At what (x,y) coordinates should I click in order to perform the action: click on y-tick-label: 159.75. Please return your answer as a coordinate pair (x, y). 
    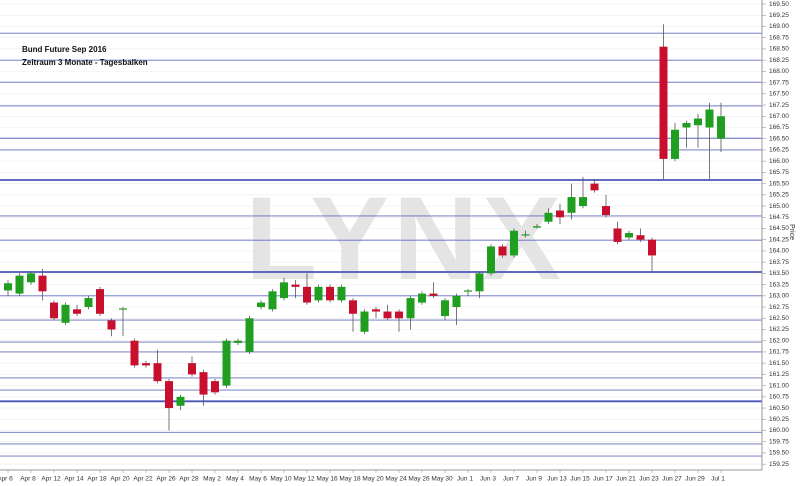
    Looking at the image, I should click on (779, 441).